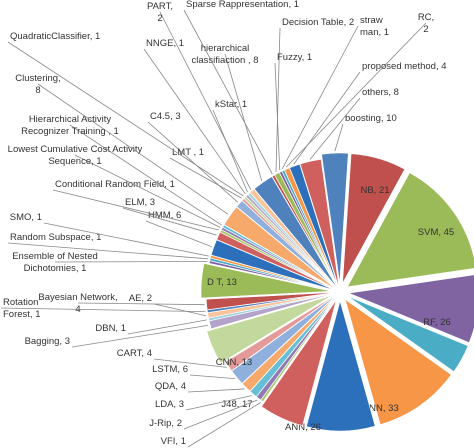 The width and height of the screenshot is (474, 448). I want to click on data-label: others, 8, so click(380, 92).